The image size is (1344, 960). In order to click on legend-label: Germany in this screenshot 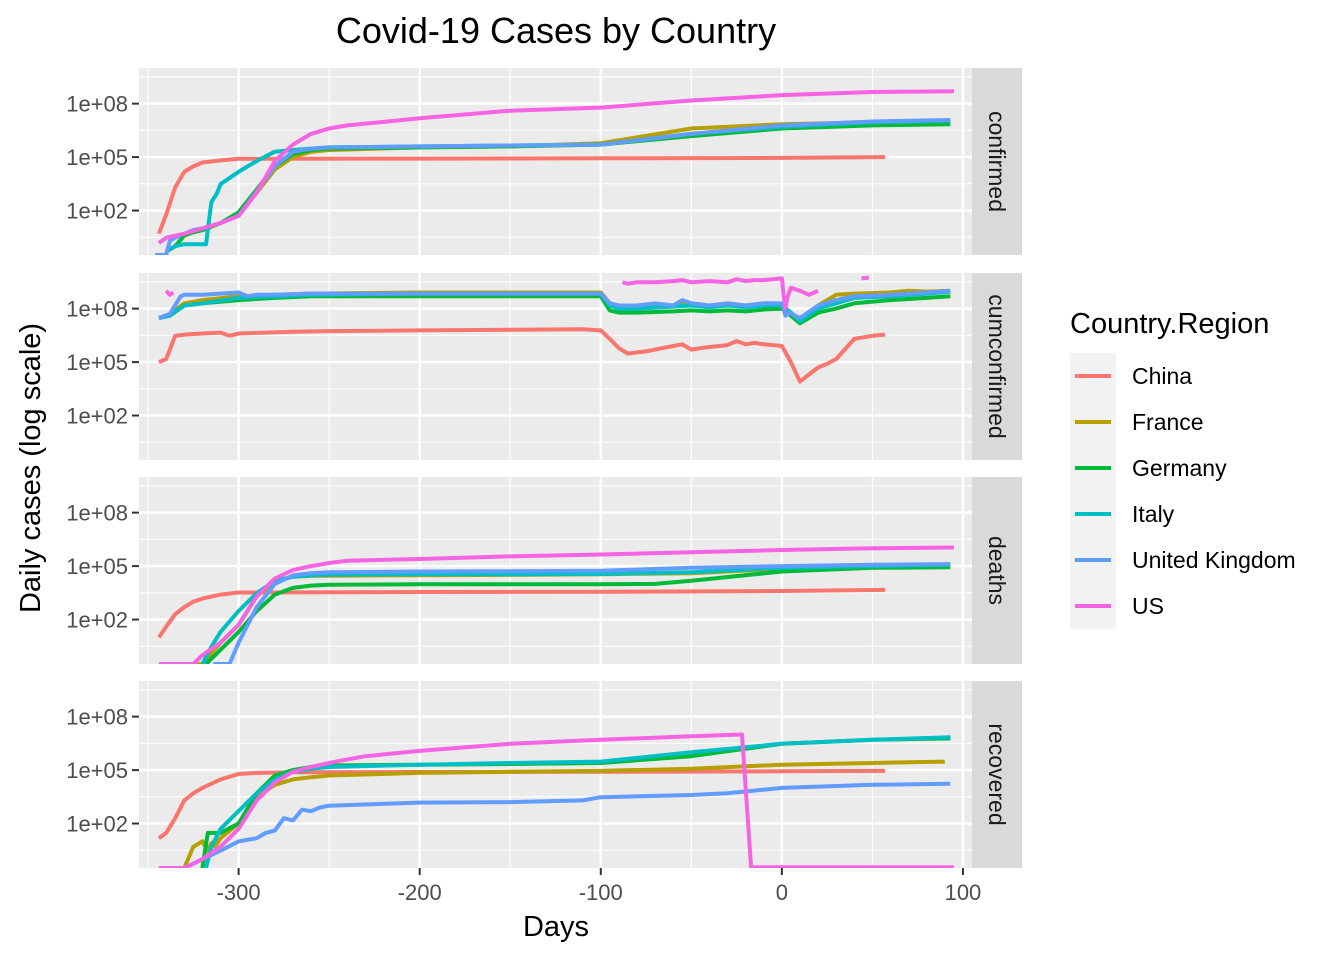, I will do `click(1179, 468)`.